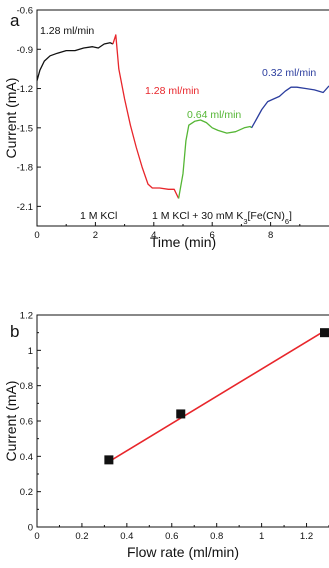 The width and height of the screenshot is (329, 568). What do you see at coordinates (306, 536) in the screenshot?
I see `panel-b-x-tick-label: 1.2` at bounding box center [306, 536].